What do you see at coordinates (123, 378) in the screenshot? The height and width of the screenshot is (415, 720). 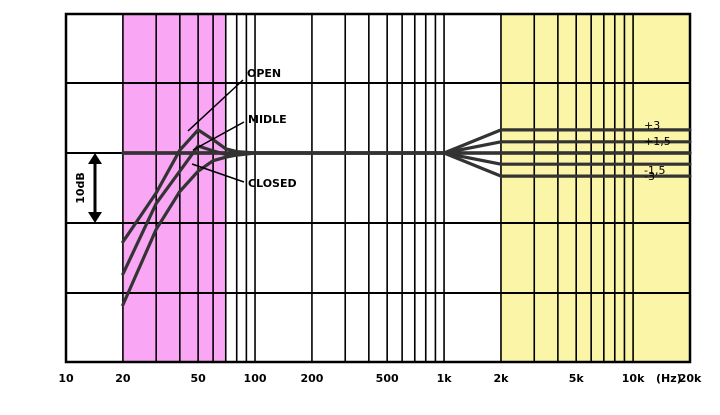 I see `x-tick-label: 20` at bounding box center [123, 378].